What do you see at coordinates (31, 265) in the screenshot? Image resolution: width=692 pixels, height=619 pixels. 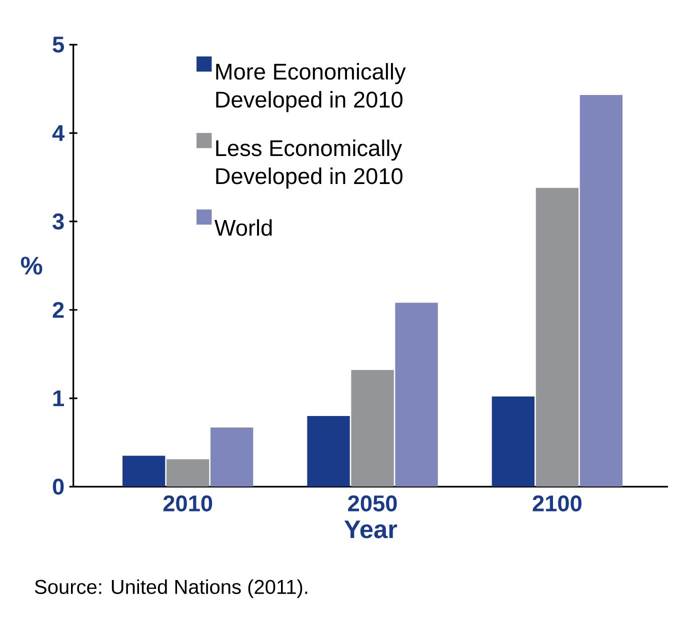 I see `y-axis-title: %` at bounding box center [31, 265].